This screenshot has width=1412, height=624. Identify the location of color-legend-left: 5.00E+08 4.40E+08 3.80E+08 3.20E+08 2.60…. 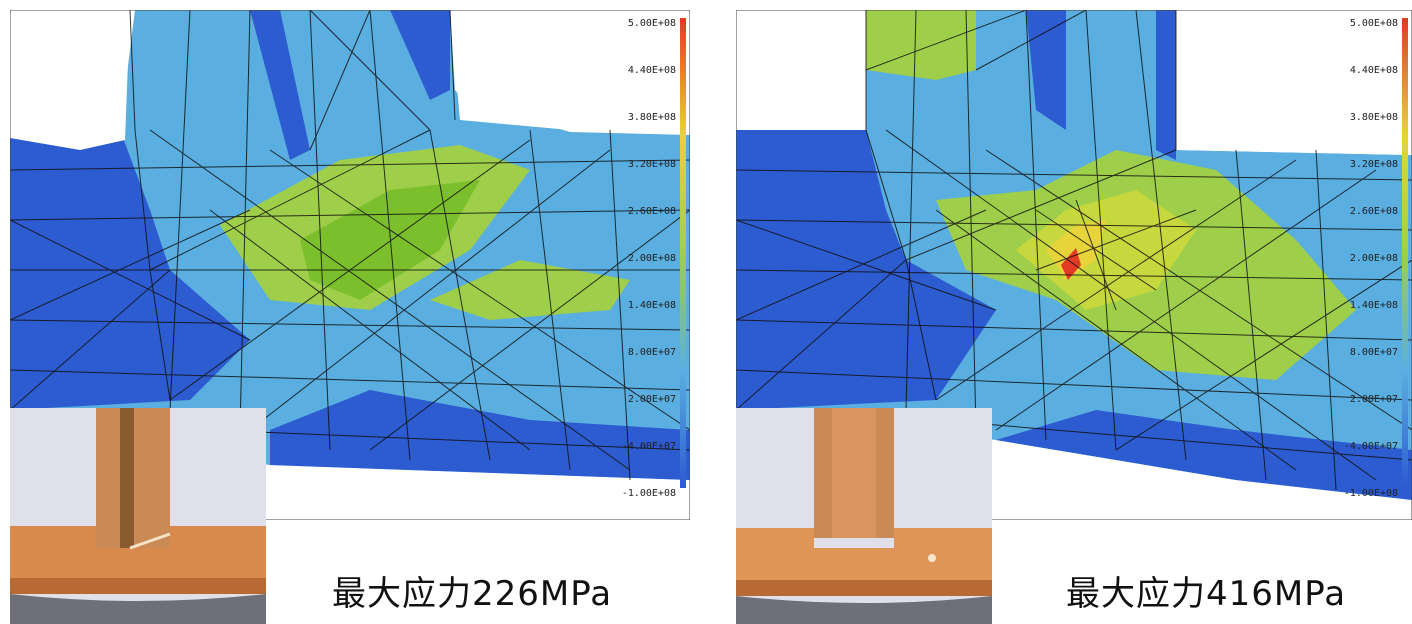
(650, 265).